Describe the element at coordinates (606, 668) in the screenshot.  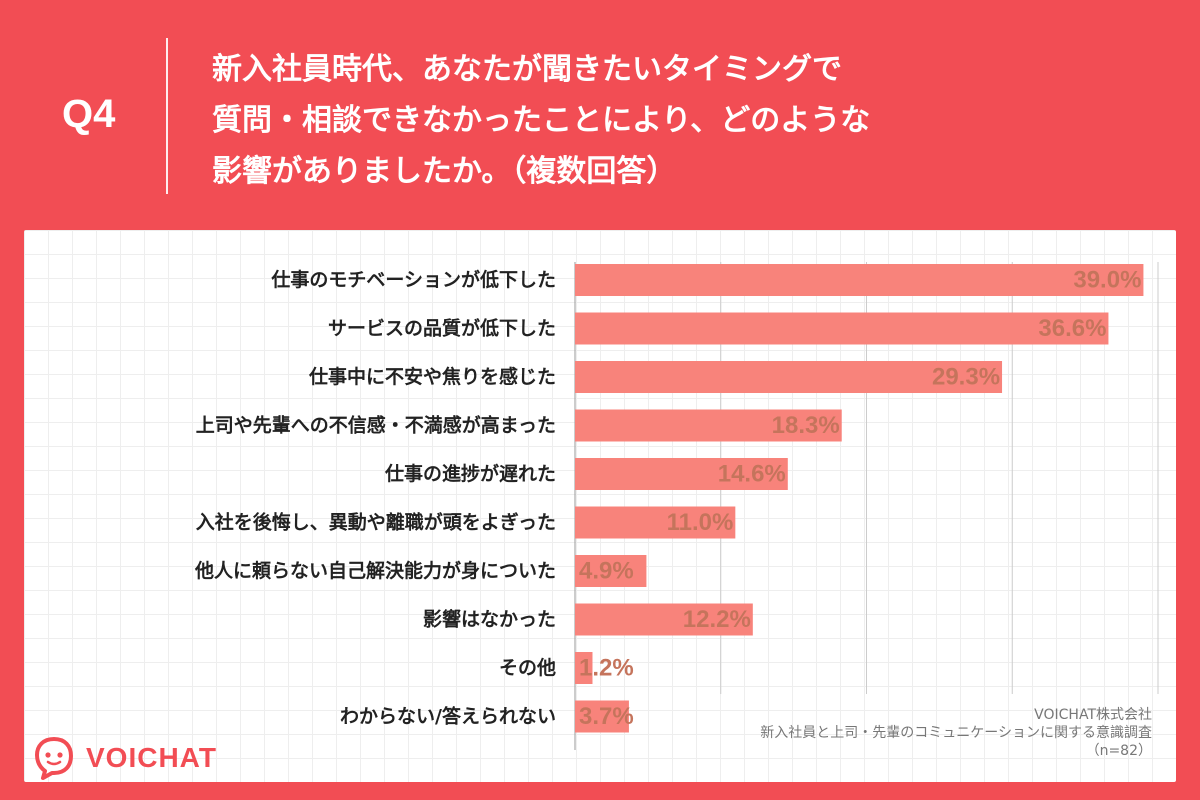
I see `value-label: 1.2%` at that location.